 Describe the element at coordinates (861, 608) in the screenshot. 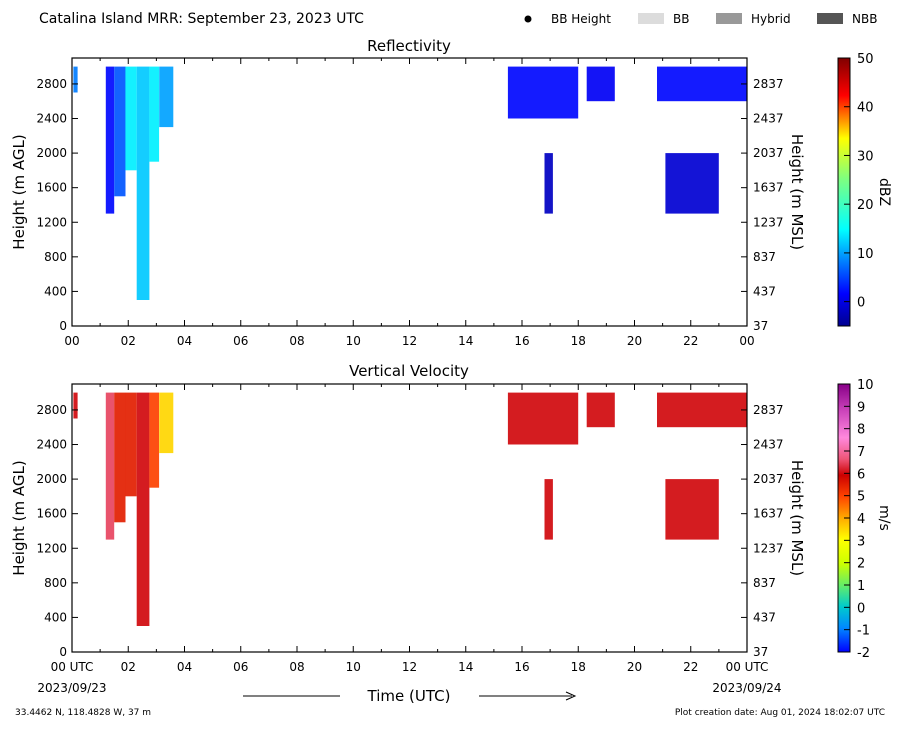

I see `colorbar-tick-label-vertical-velocity-0: 0` at that location.